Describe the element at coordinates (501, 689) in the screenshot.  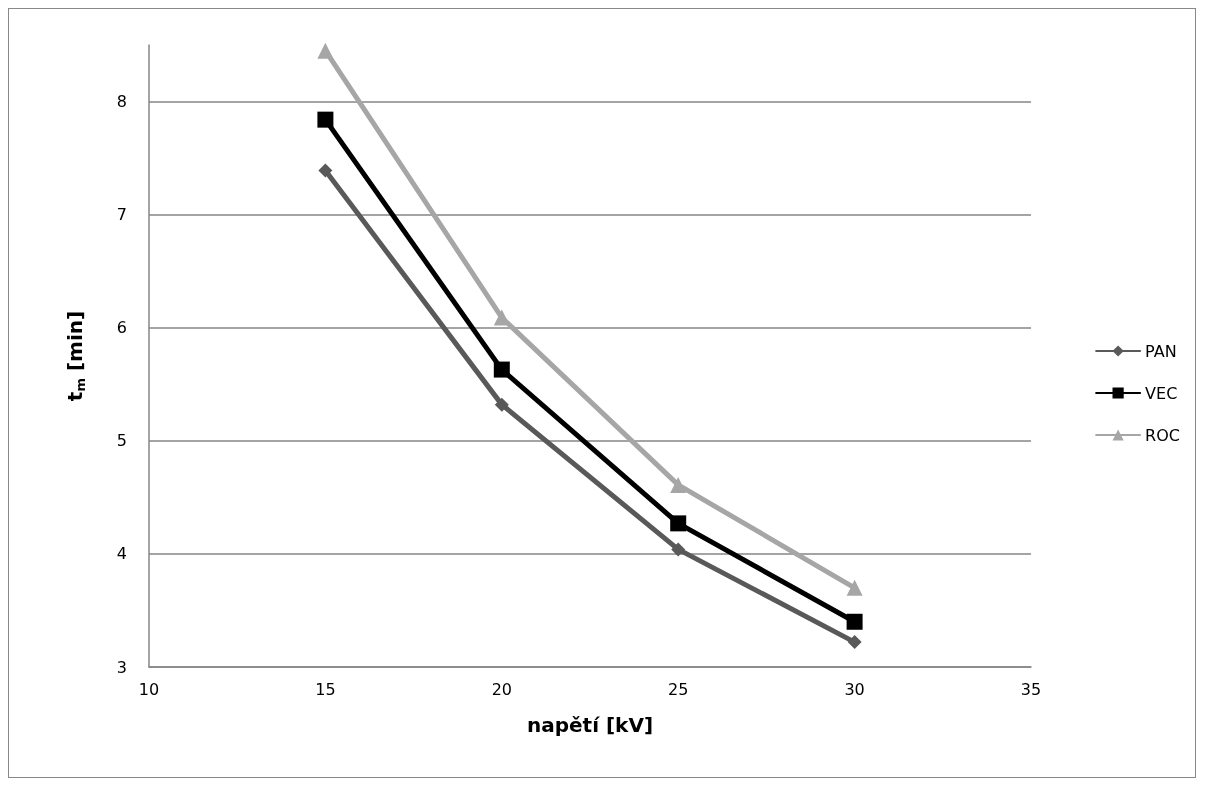
I see `x-tick-label: 20` at that location.